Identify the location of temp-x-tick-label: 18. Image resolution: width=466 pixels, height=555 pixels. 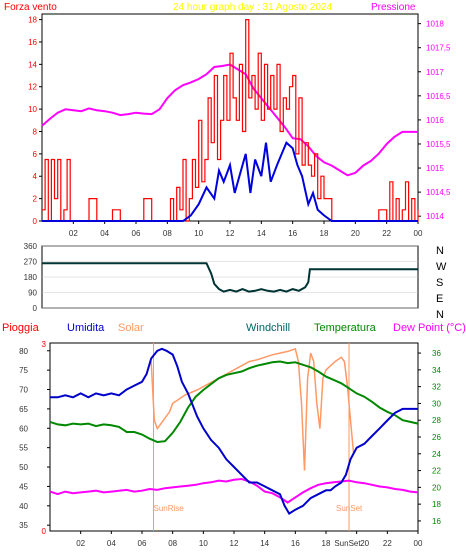
(326, 543).